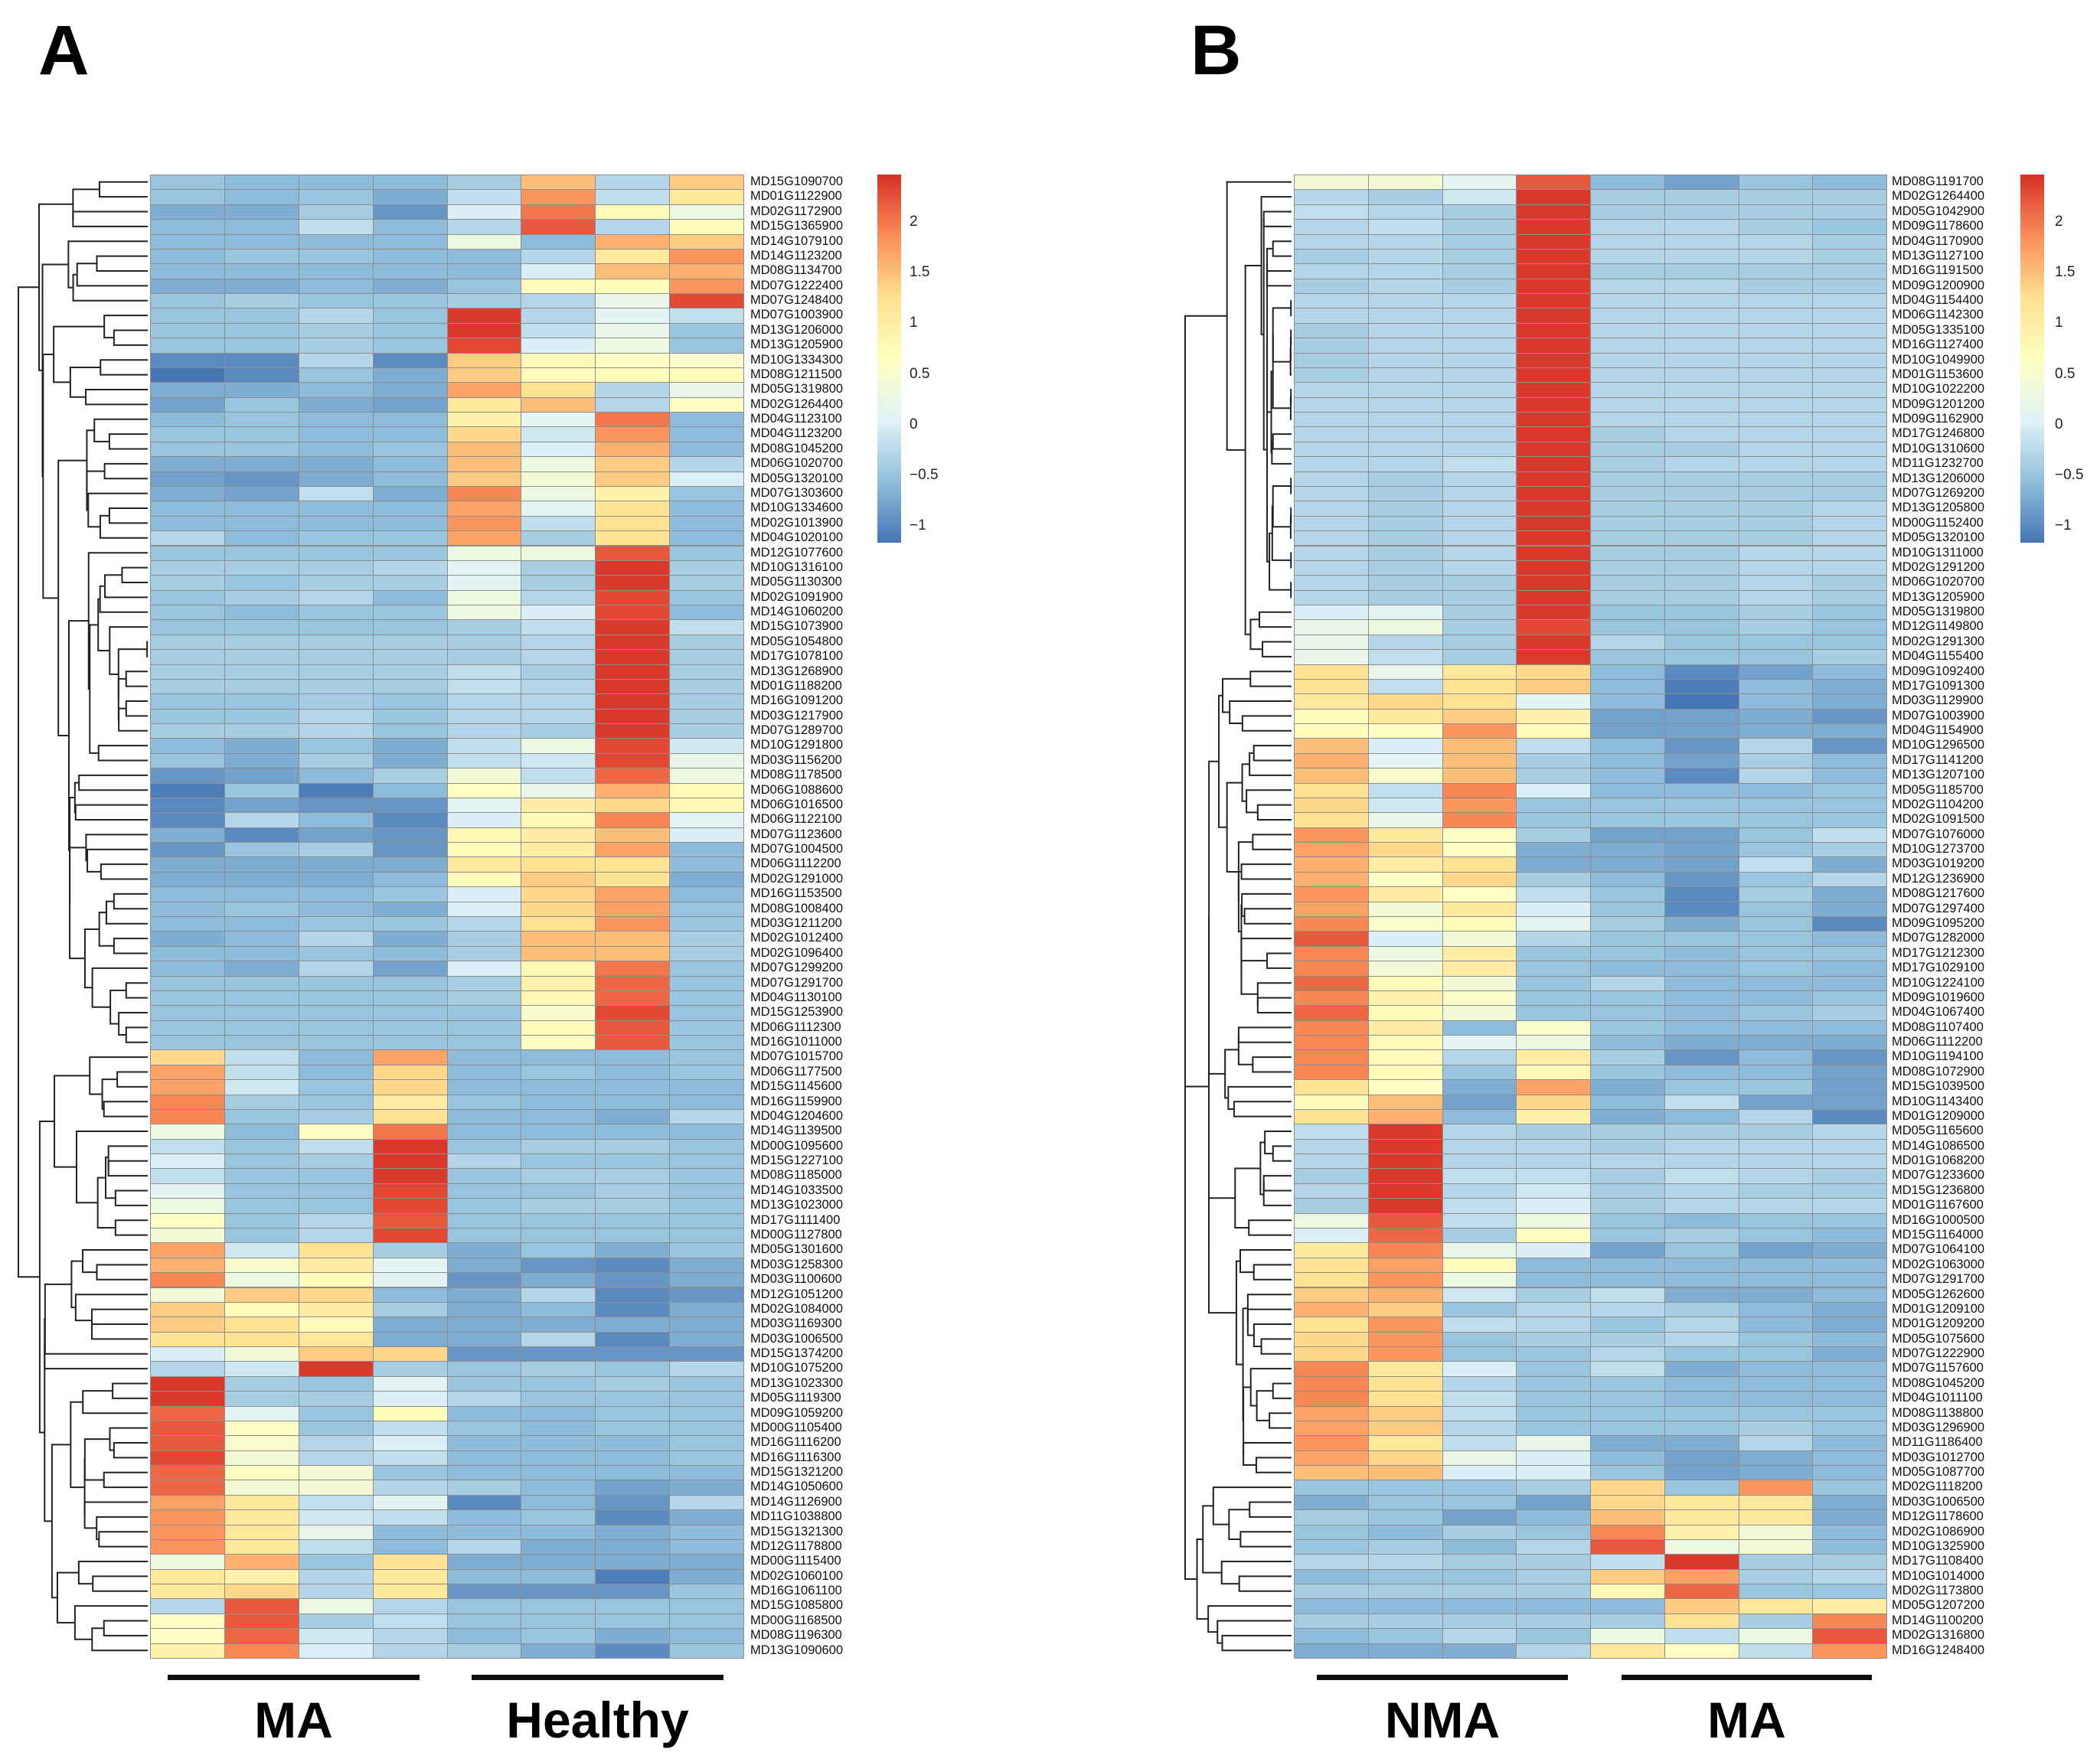 The width and height of the screenshot is (2100, 1762). I want to click on row-label: MD03G1169300, so click(796, 1324).